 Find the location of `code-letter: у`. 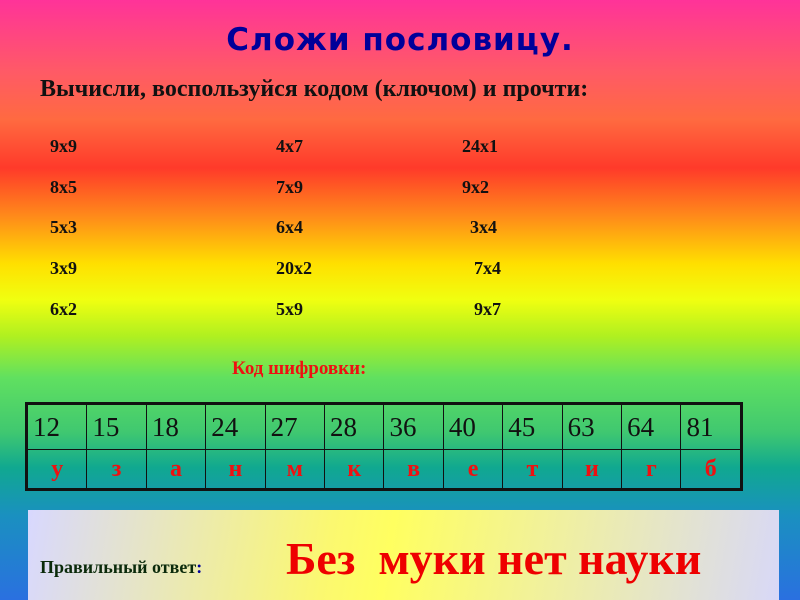

code-letter: у is located at coordinates (56, 469).